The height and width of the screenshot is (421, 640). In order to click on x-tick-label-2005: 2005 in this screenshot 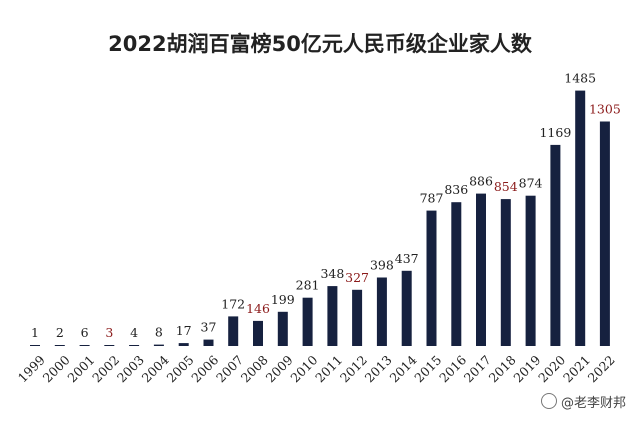, I will do `click(180, 368)`.